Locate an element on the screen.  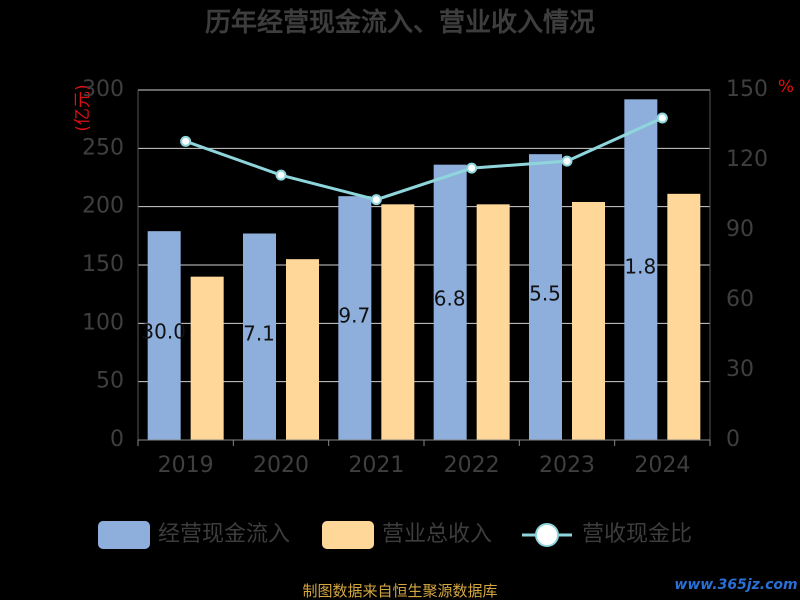
legend-label: 营业总收入 is located at coordinates (437, 534).